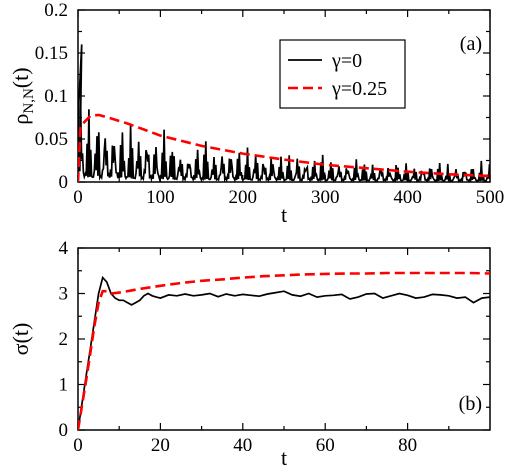  What do you see at coordinates (64, 385) in the screenshot?
I see `y-tick-label: 1` at bounding box center [64, 385].